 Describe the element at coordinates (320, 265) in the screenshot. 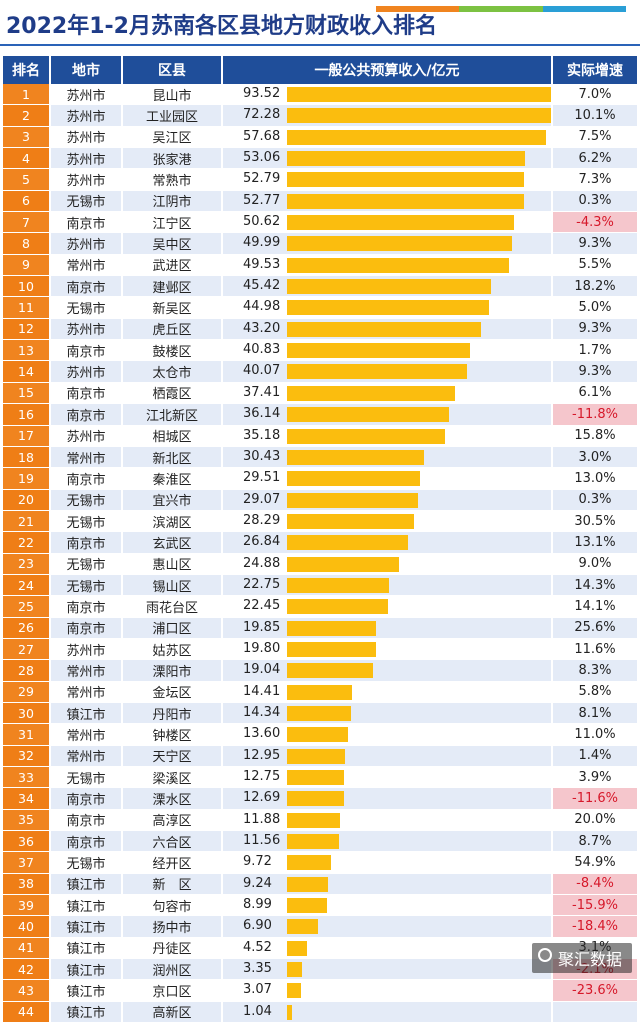

I see `table-row: 9 常州市 武进区 49.53 5.5%` at that location.